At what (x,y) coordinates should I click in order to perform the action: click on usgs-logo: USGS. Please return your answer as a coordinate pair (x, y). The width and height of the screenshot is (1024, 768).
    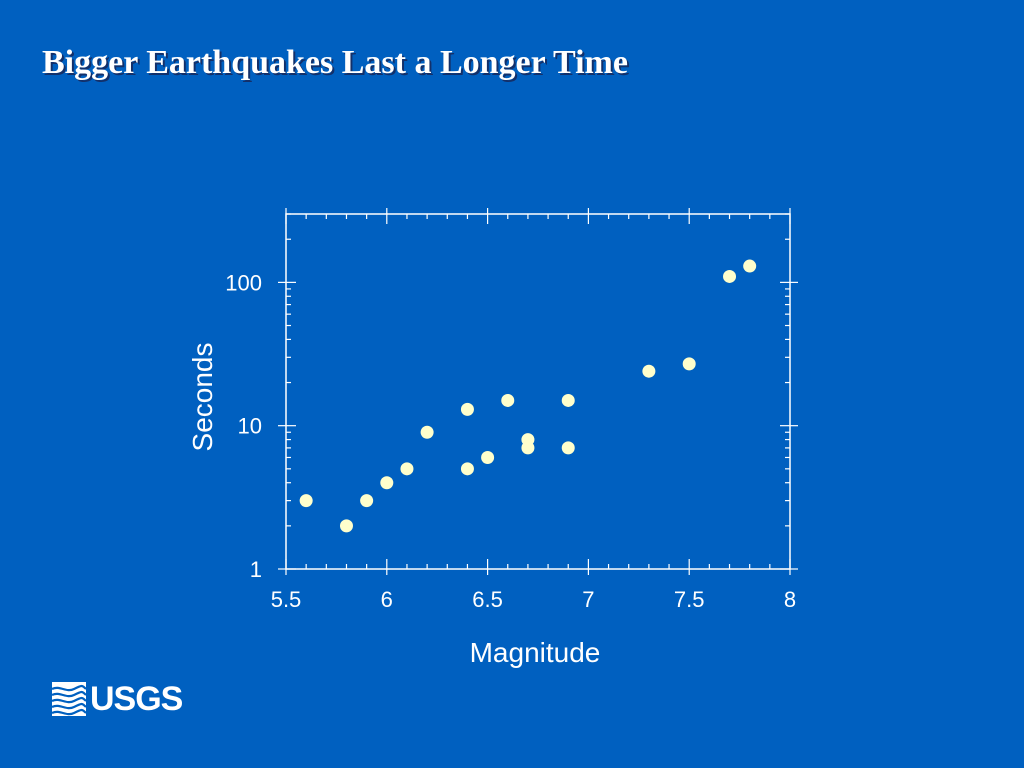
    Looking at the image, I should click on (117, 699).